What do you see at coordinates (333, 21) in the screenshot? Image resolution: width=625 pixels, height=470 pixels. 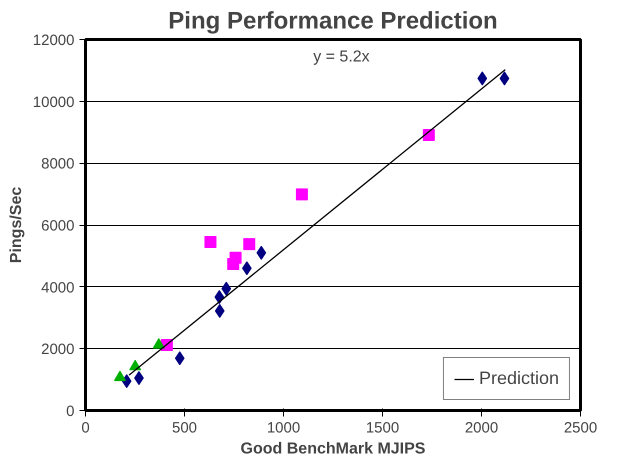 I see `chart-title: Ping Performance Prediction` at bounding box center [333, 21].